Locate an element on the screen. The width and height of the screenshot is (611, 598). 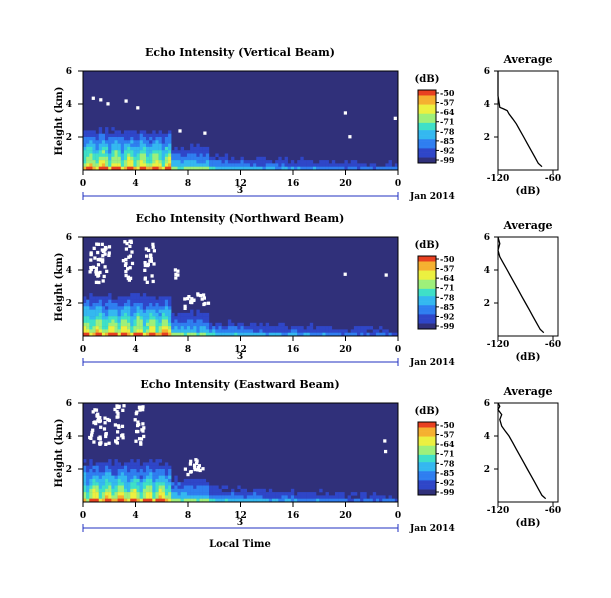
profile-y-tick: 4 is located at coordinates (487, 105).